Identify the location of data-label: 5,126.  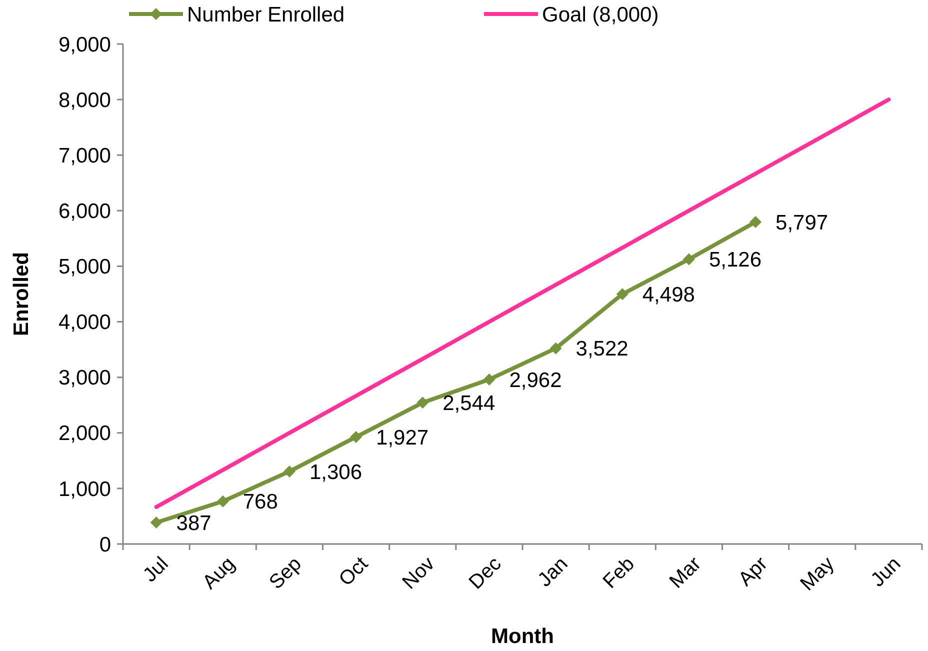
(735, 260).